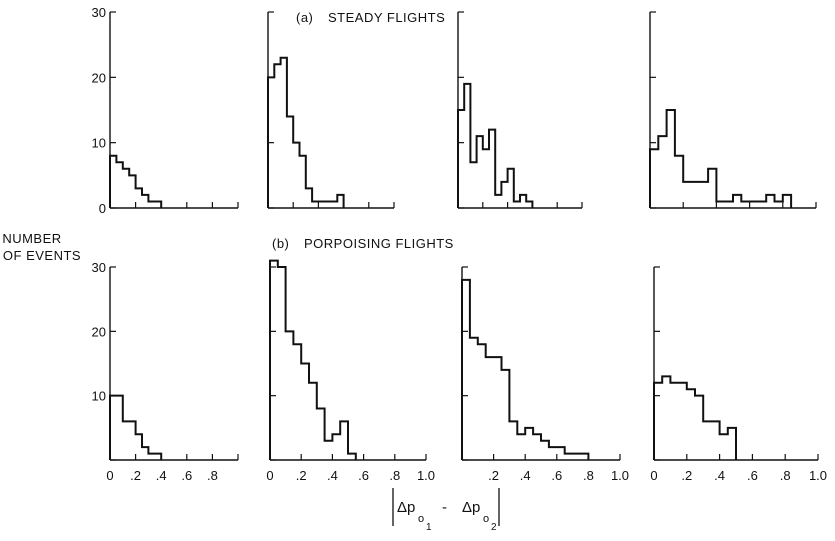 This screenshot has height=541, width=835. Describe the element at coordinates (386, 17) in the screenshot. I see `row-a-title: STEADY FLIGHTS` at that location.